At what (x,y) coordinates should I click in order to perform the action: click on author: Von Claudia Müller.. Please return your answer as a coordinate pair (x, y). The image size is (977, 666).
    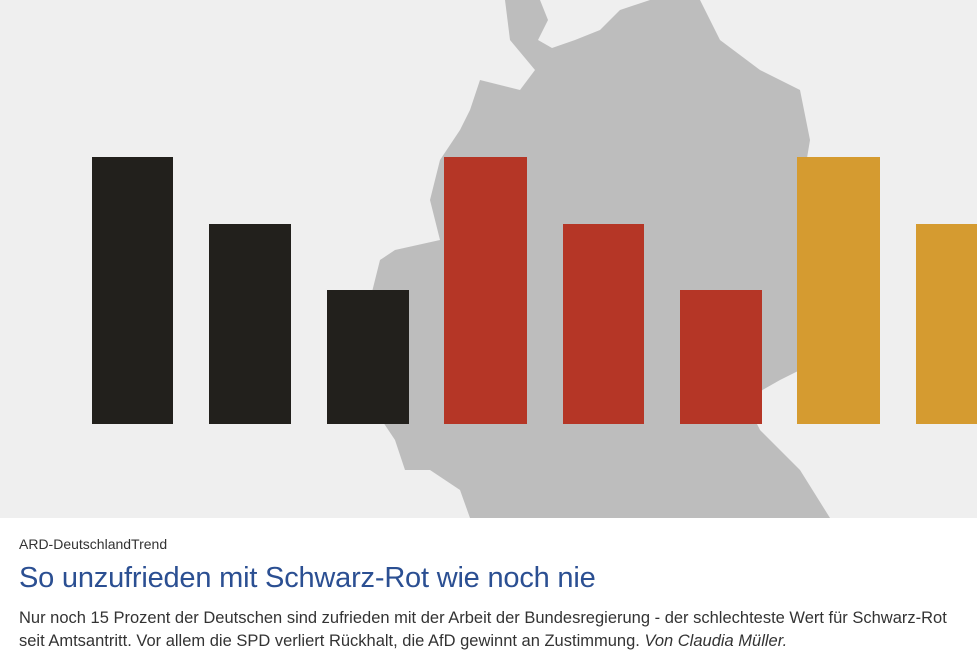
    Looking at the image, I should click on (716, 641).